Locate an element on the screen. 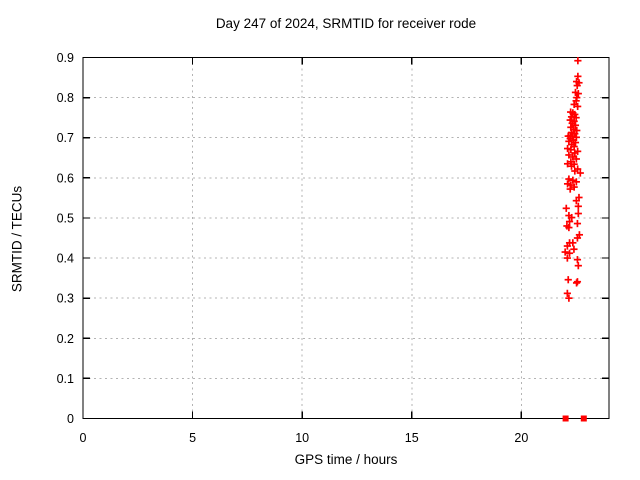 The image size is (640, 480). x-tick-label: 5 is located at coordinates (192, 438).